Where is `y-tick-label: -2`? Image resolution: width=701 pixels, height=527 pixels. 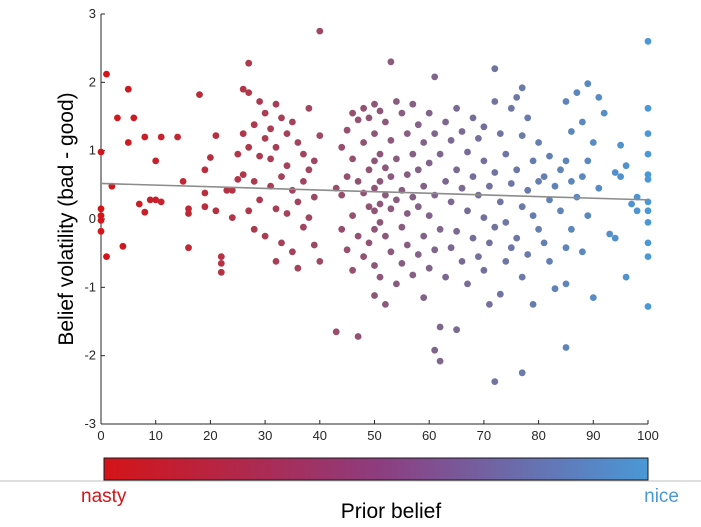 y-tick-label: -2 is located at coordinates (90, 355).